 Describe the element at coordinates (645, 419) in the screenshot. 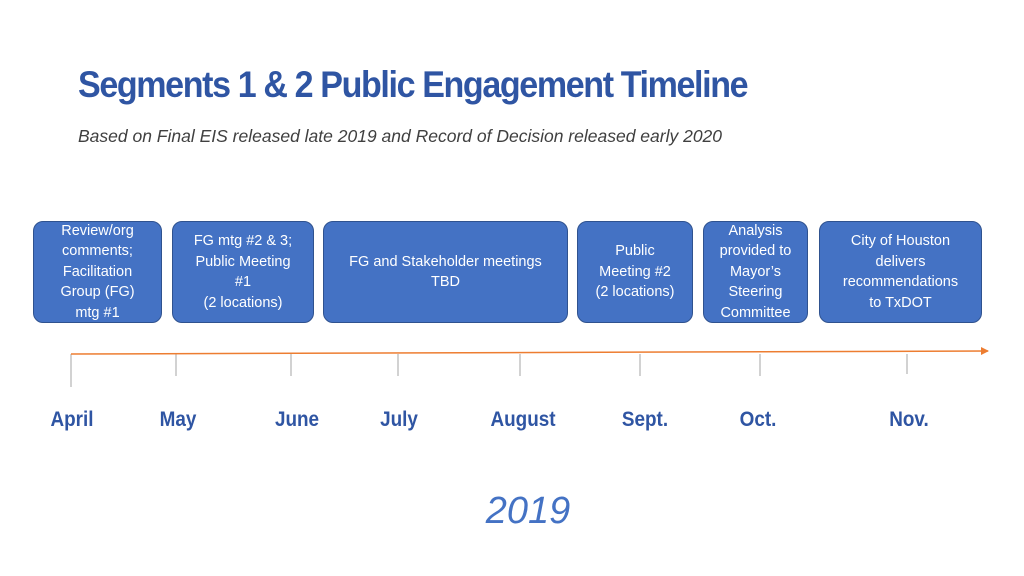

I see `month-label-sept: Sept.` at that location.